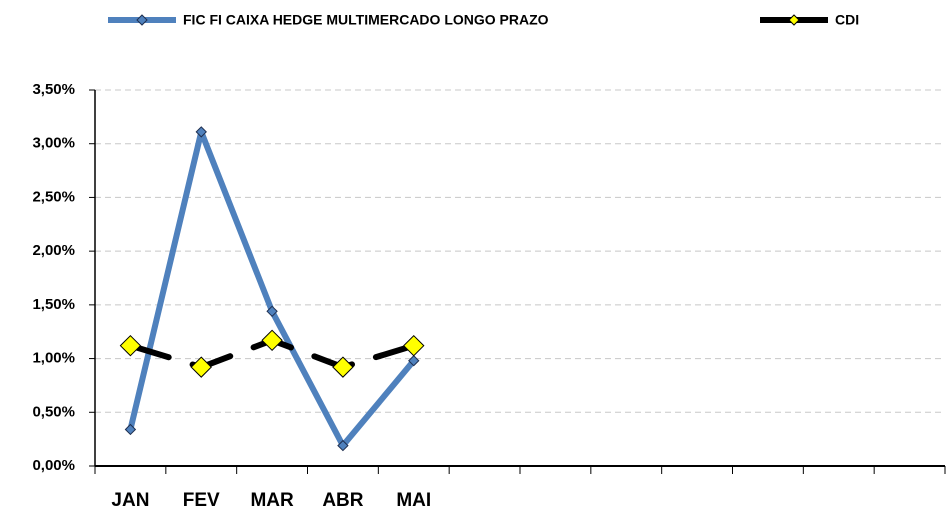 This screenshot has height=513, width=946. Describe the element at coordinates (53, 143) in the screenshot. I see `y-tick-label: 3,00%` at that location.